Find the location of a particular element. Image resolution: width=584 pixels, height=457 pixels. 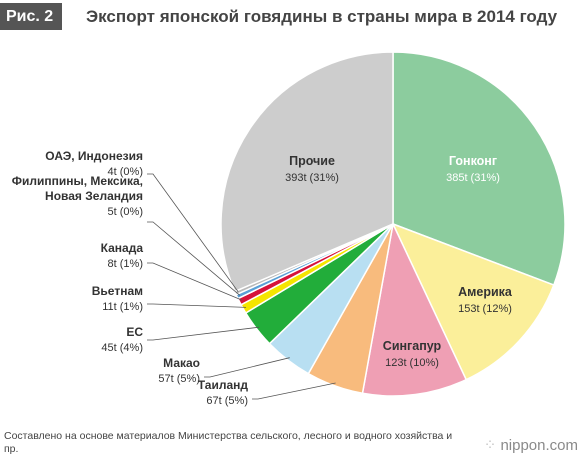

slice-label-9: ОАЭ, Индонезия is located at coordinates (94, 156).